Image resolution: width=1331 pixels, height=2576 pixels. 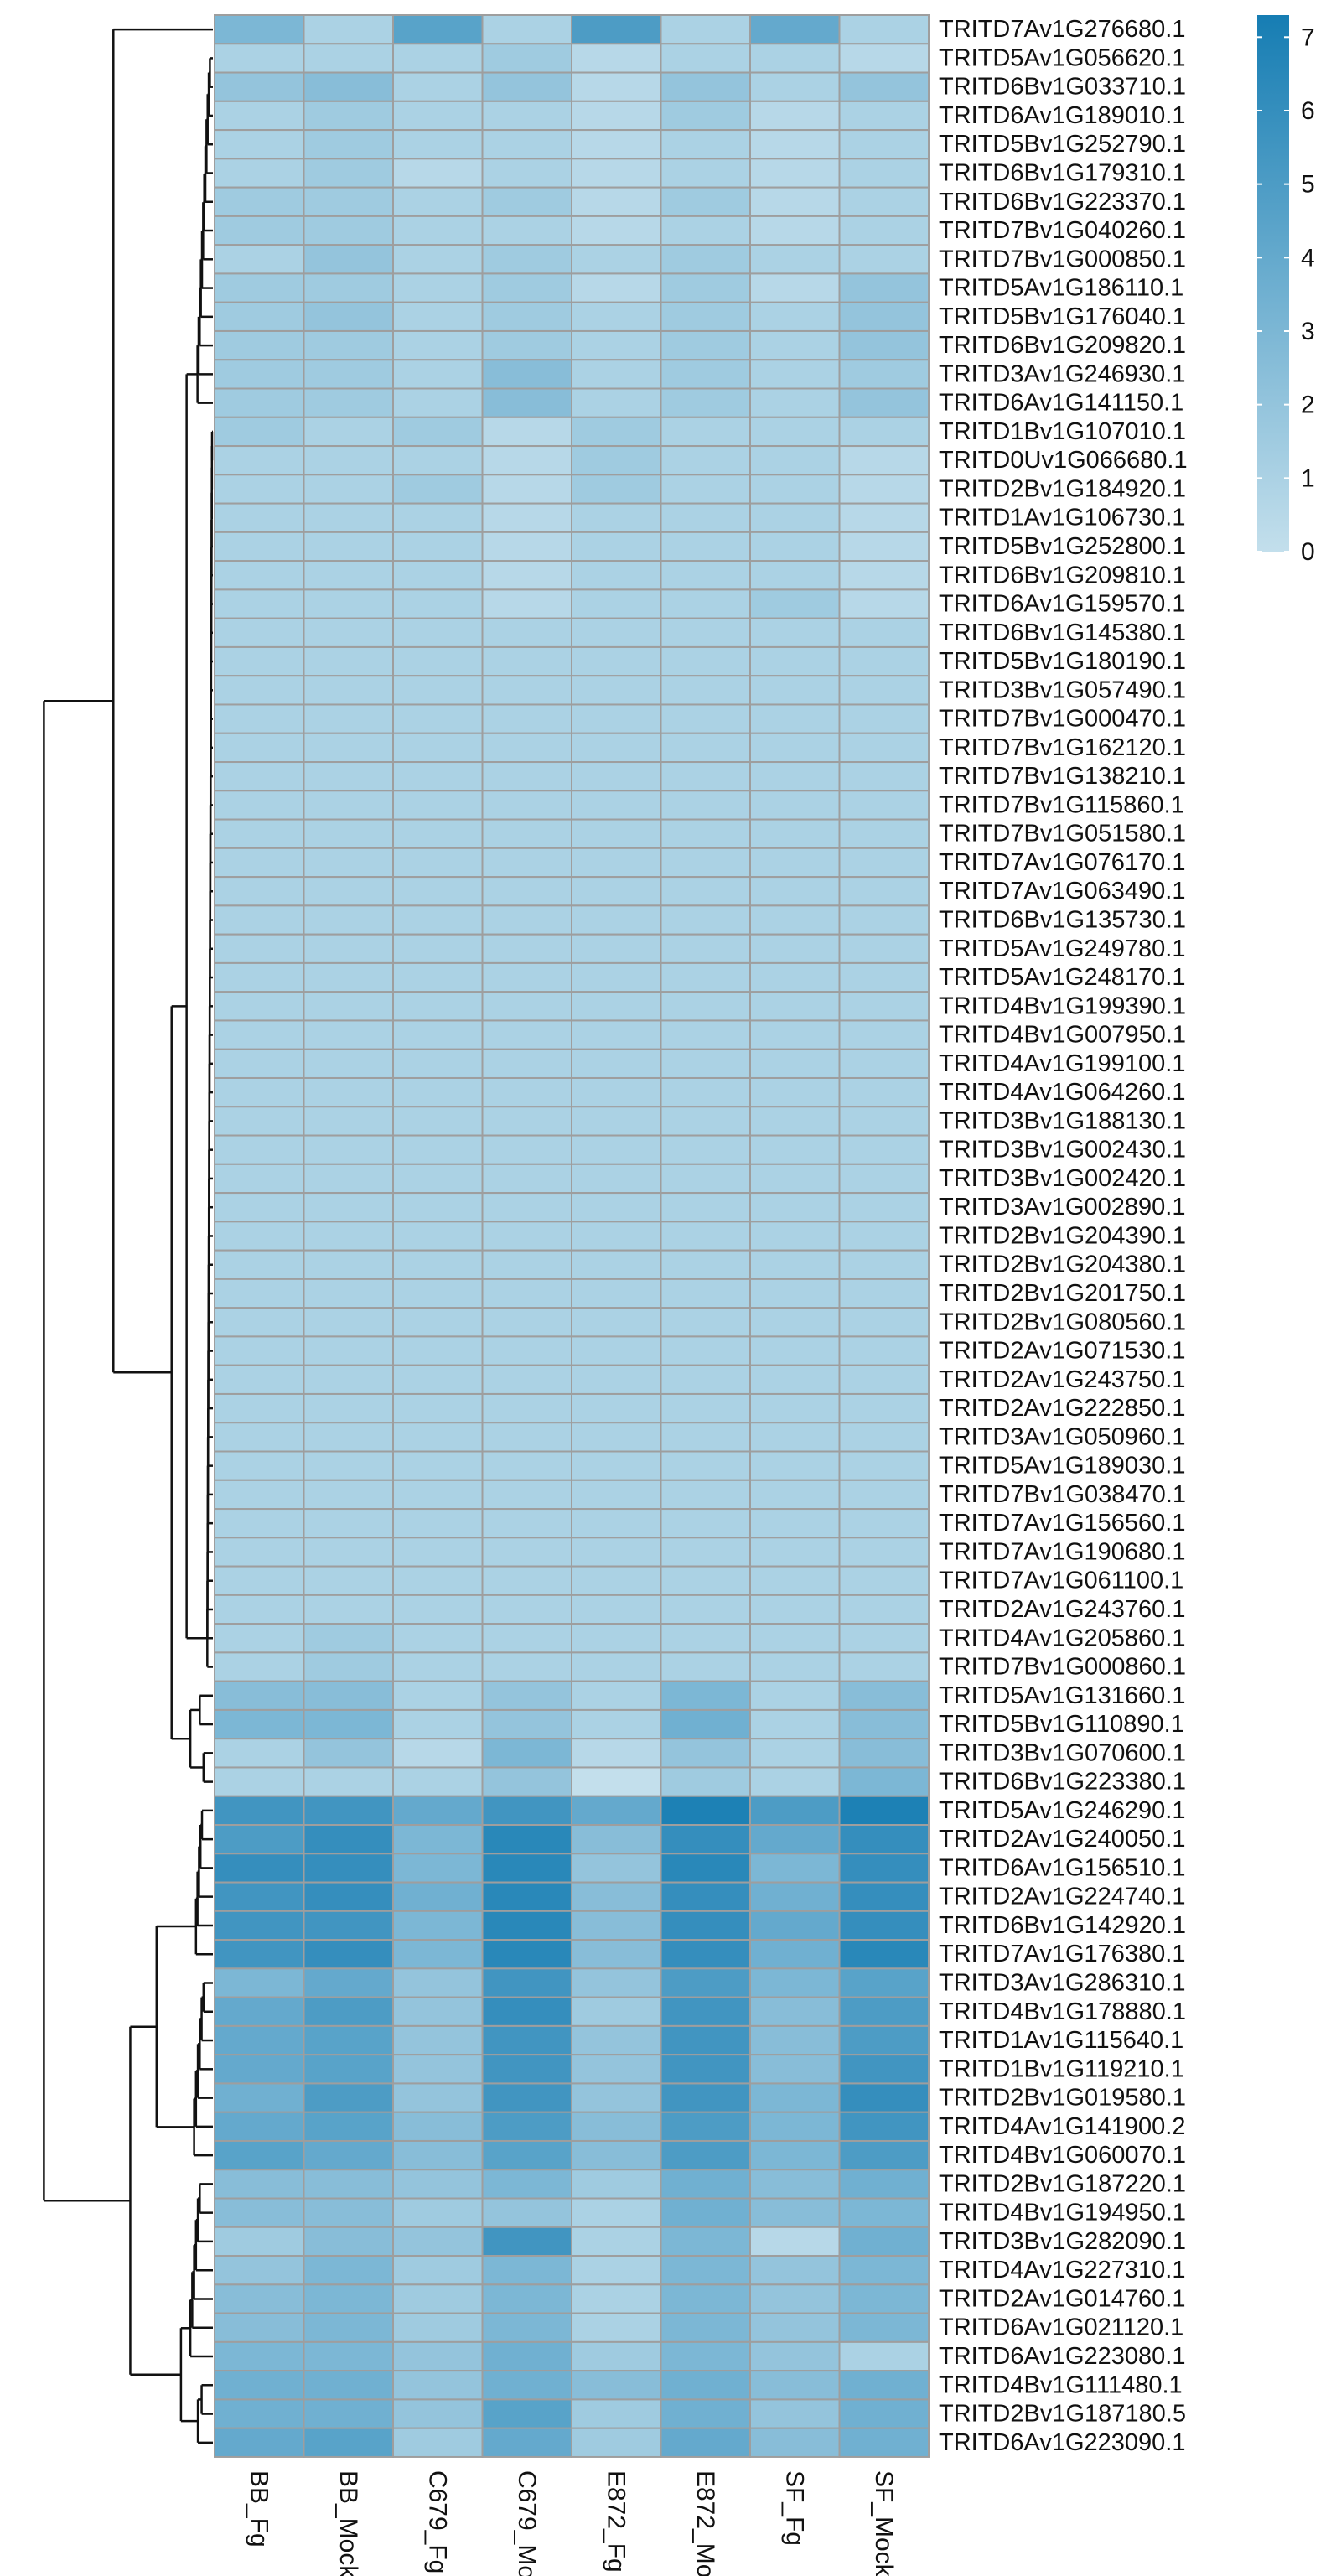 I want to click on row-label: TRITD2Av1G243760.1, so click(x=1062, y=1609).